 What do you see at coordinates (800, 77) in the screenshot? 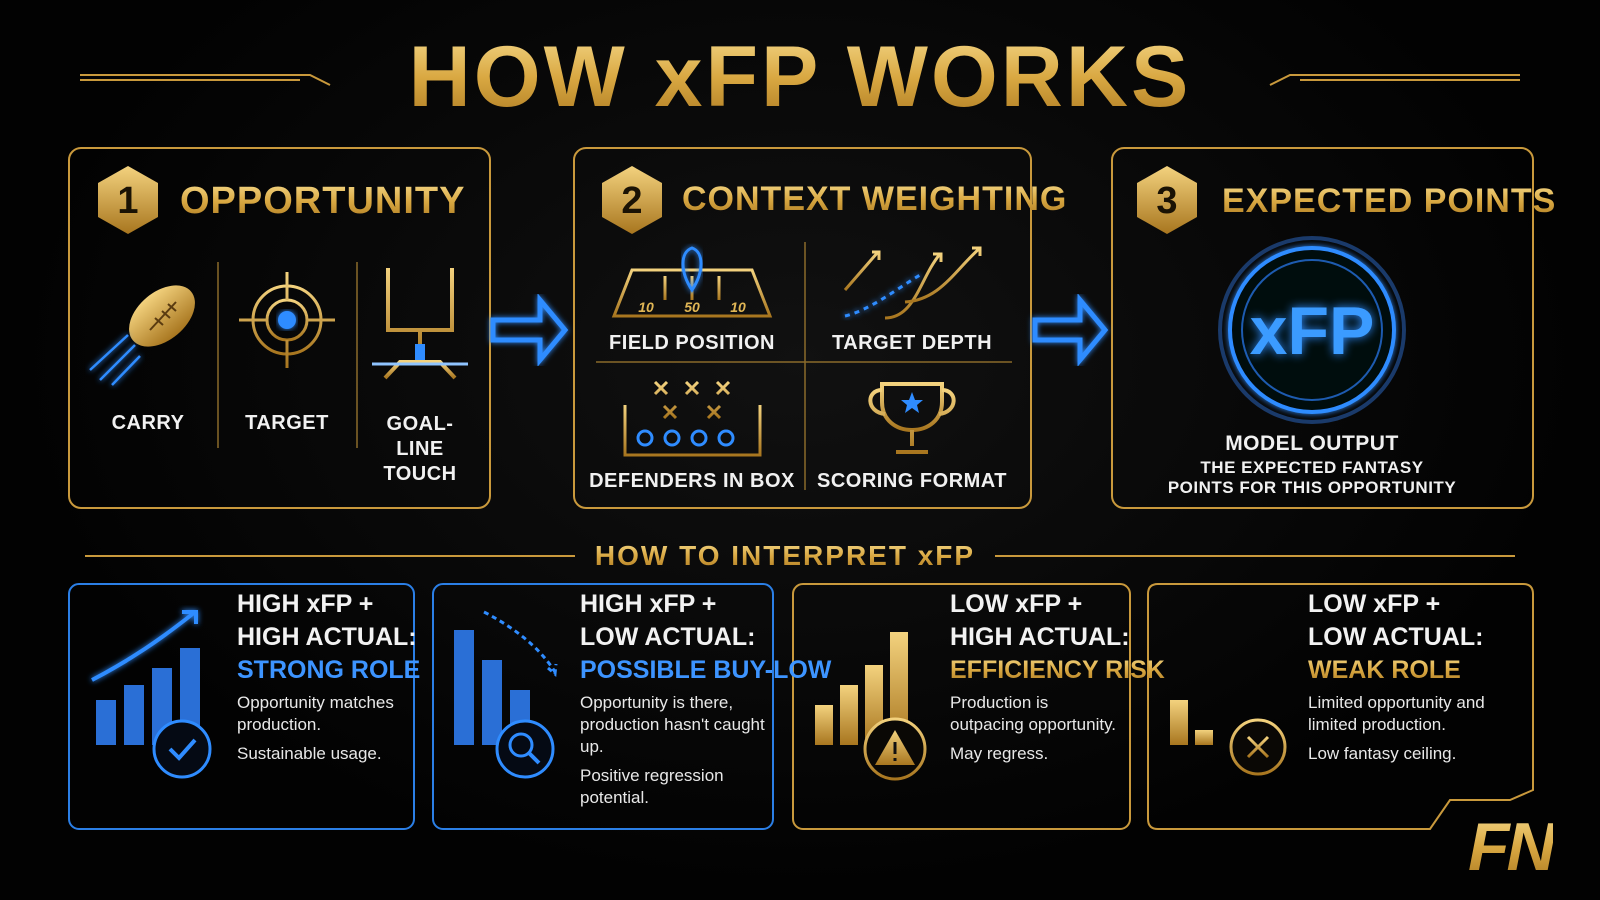
I see `title: HOW xFP WORKS` at bounding box center [800, 77].